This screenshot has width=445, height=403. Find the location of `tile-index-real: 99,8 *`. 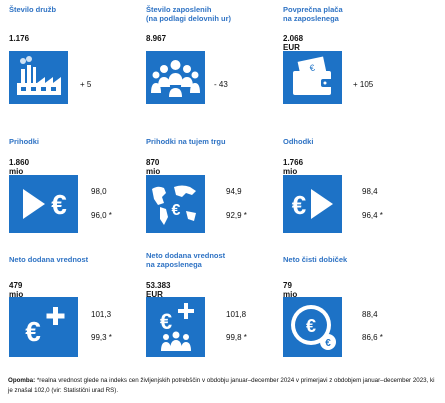

tile-index-real: 99,8 * is located at coordinates (236, 337).